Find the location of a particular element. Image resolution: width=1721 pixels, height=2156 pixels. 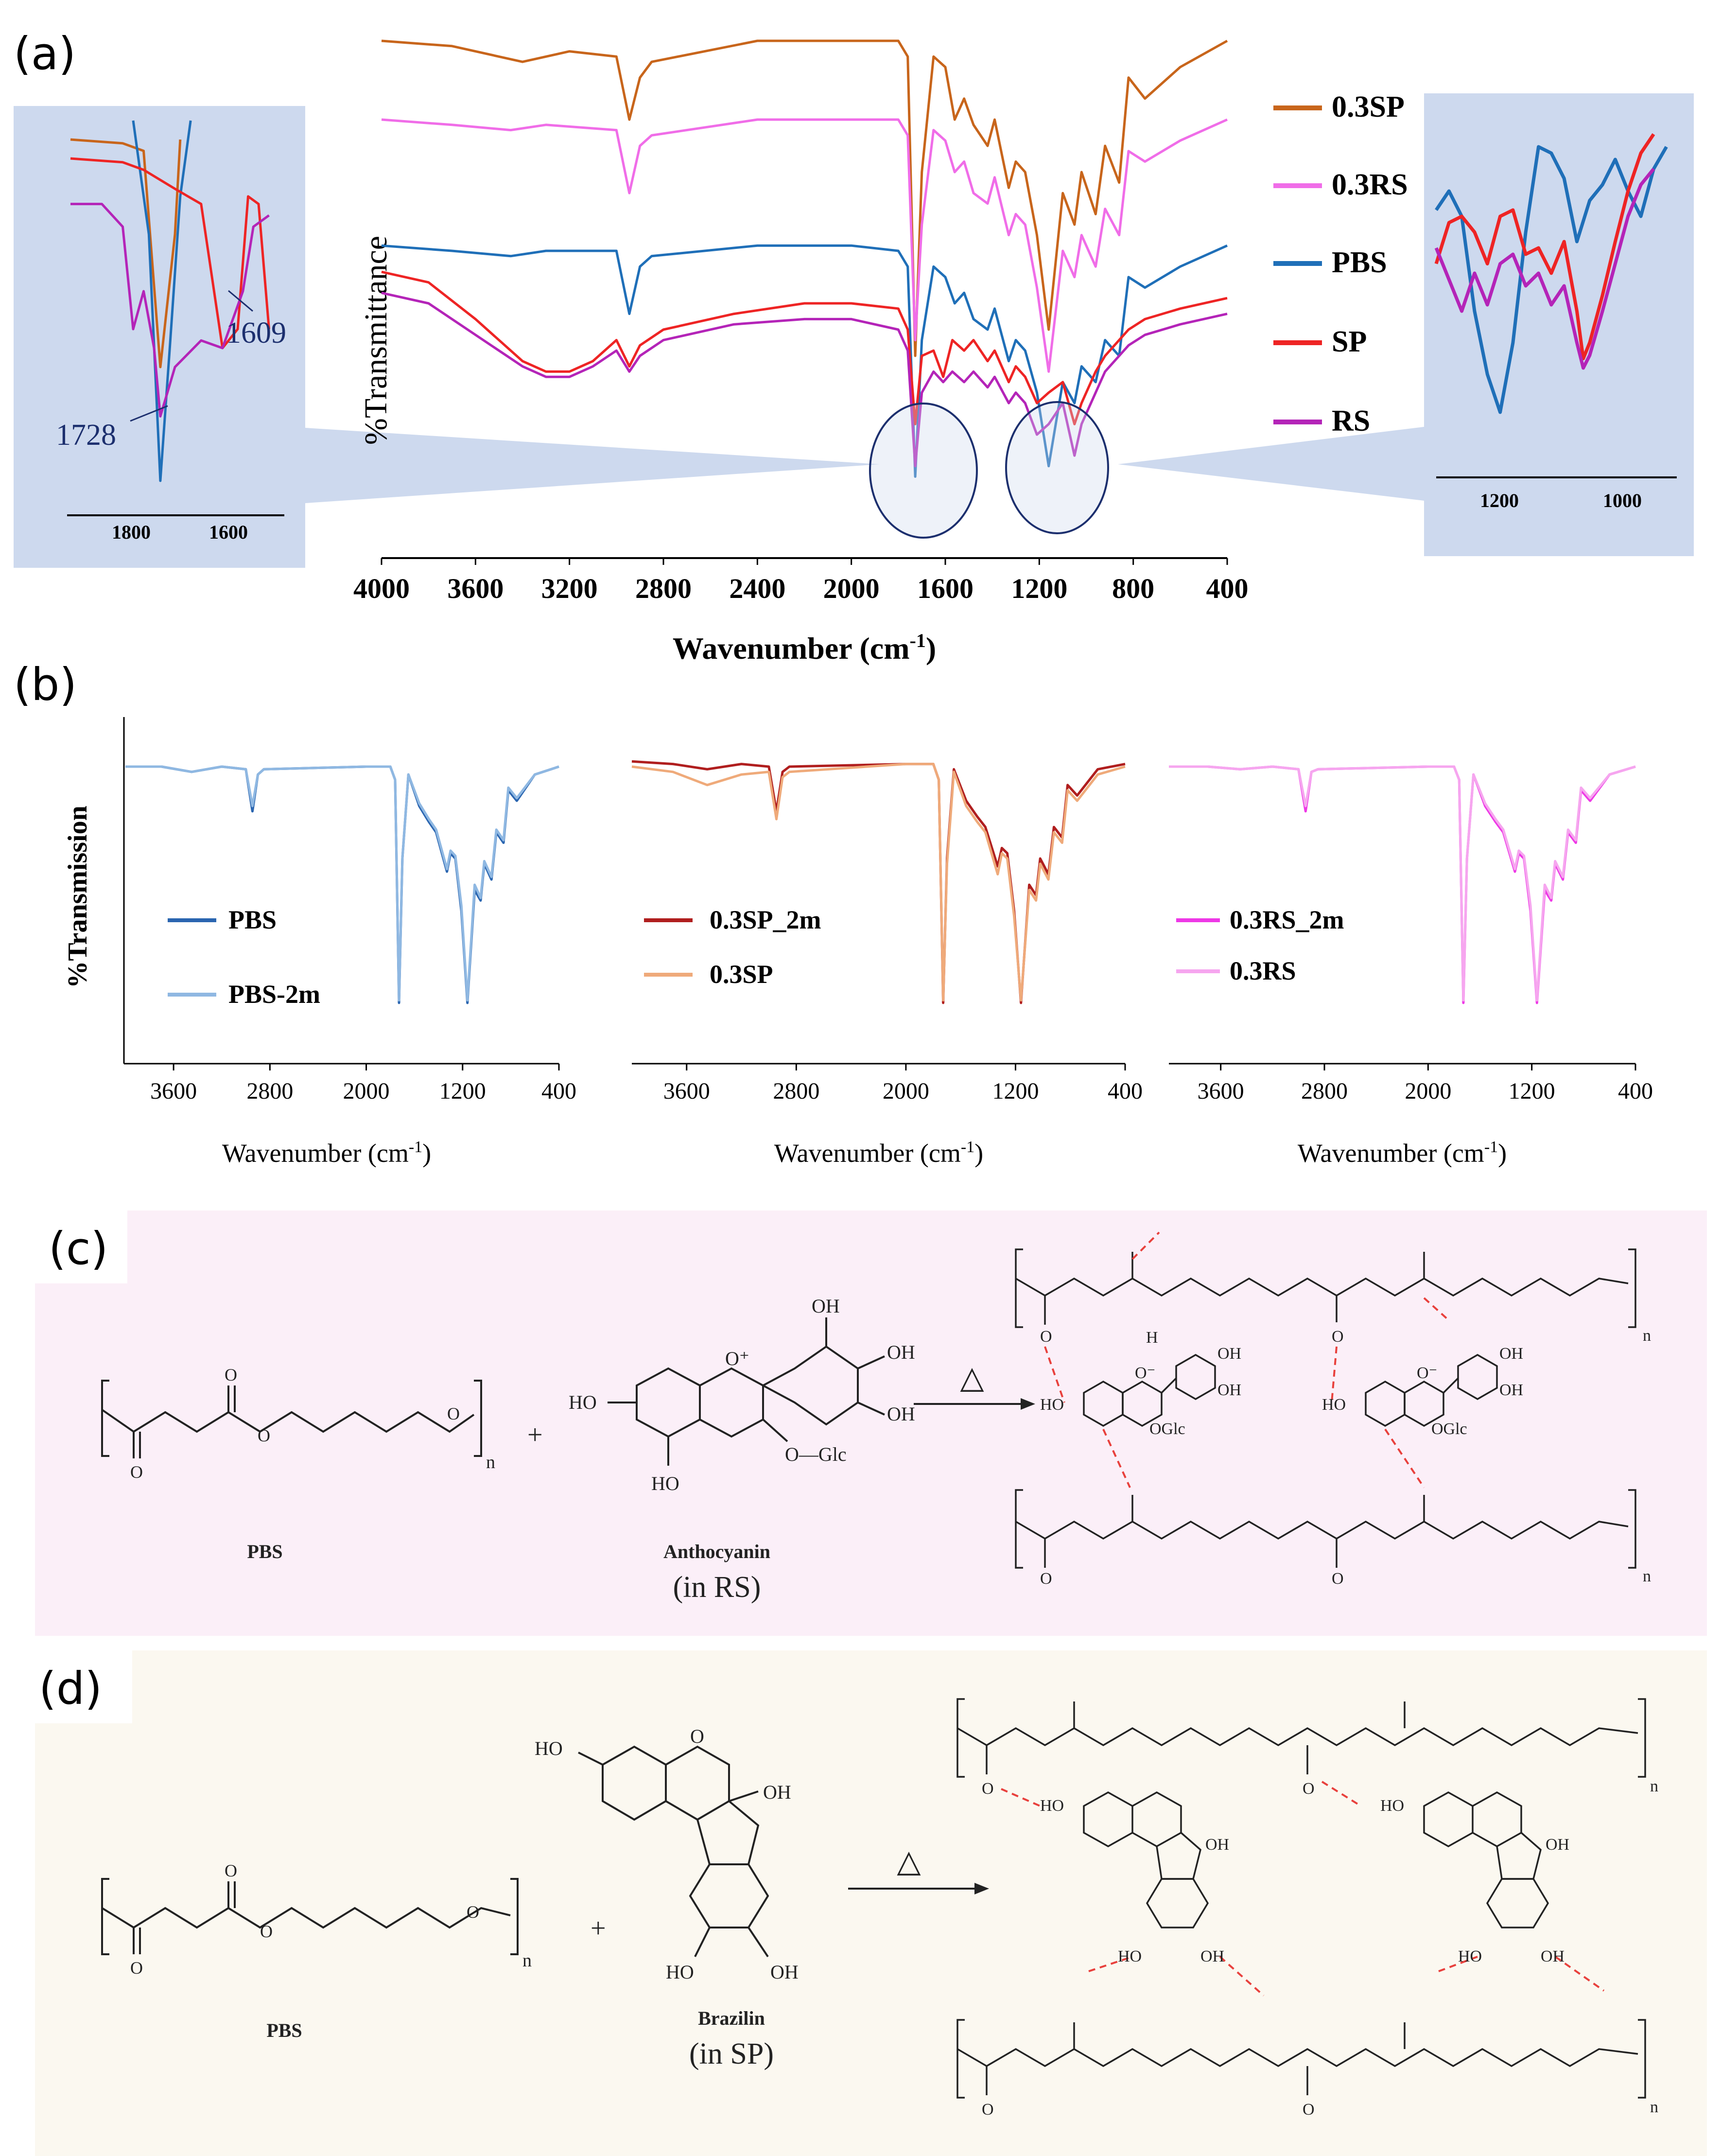

subplot-pbs-plot is located at coordinates (342, 885).